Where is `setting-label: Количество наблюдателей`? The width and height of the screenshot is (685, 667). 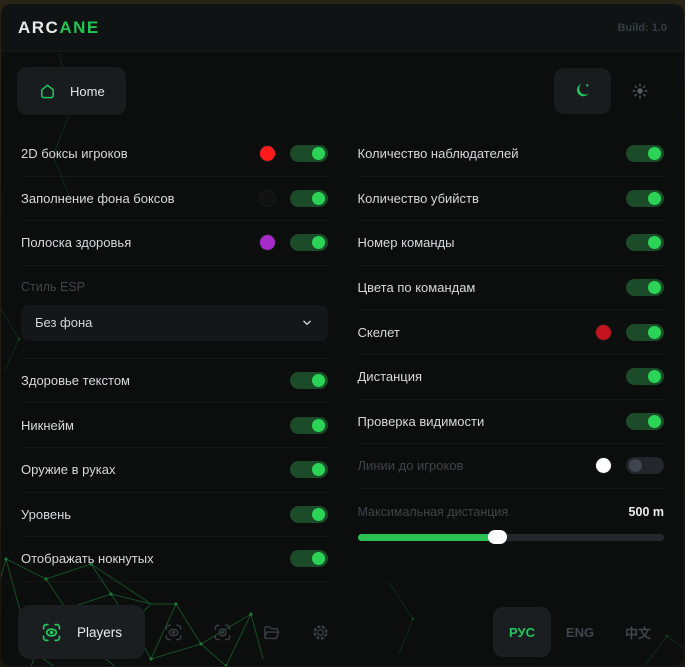
setting-label: Количество наблюдателей is located at coordinates (438, 154).